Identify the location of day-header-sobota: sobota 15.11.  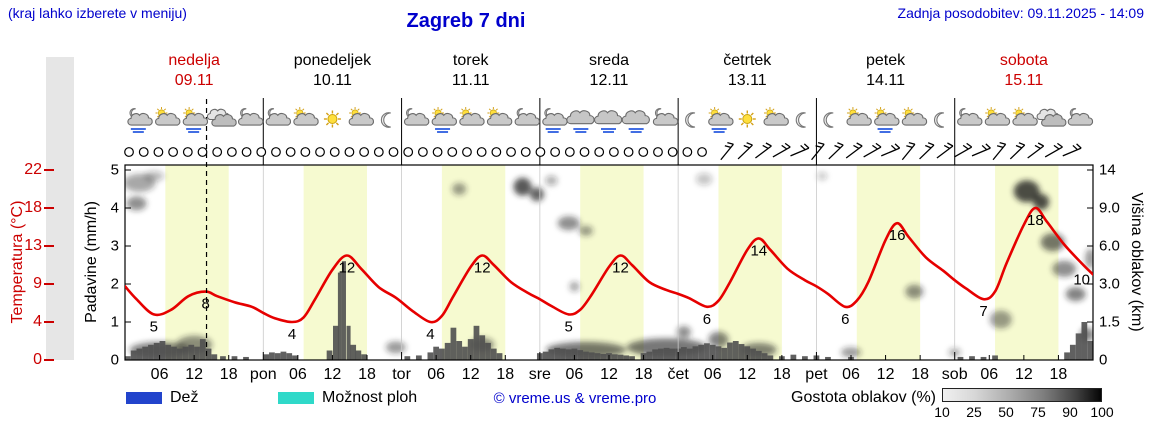
(1024, 71).